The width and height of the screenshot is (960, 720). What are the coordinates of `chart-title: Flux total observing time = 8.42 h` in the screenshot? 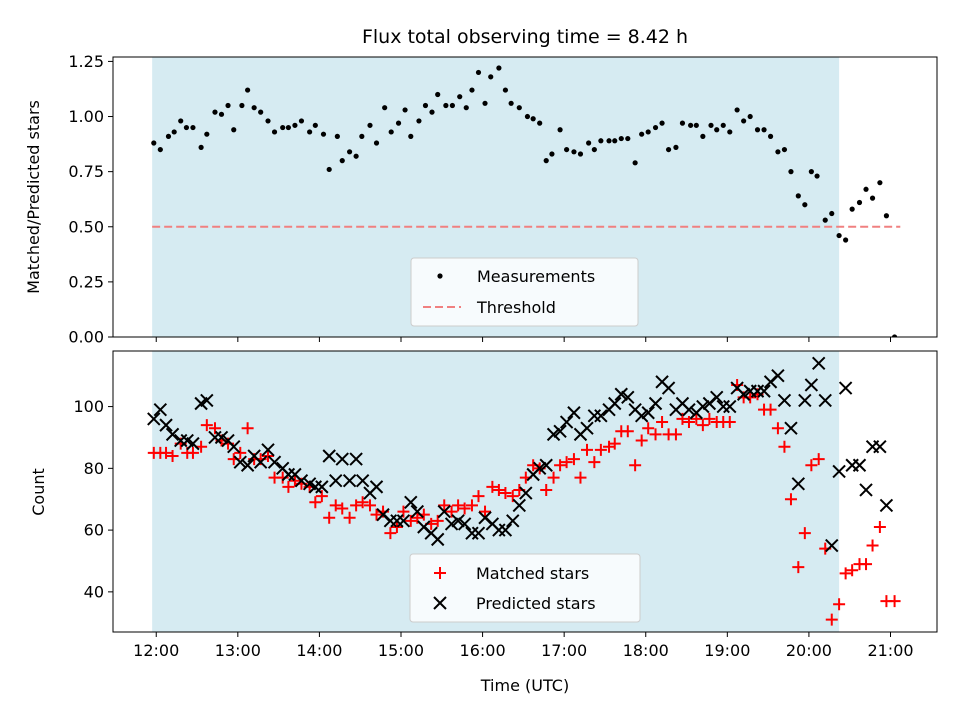 It's located at (525, 37).